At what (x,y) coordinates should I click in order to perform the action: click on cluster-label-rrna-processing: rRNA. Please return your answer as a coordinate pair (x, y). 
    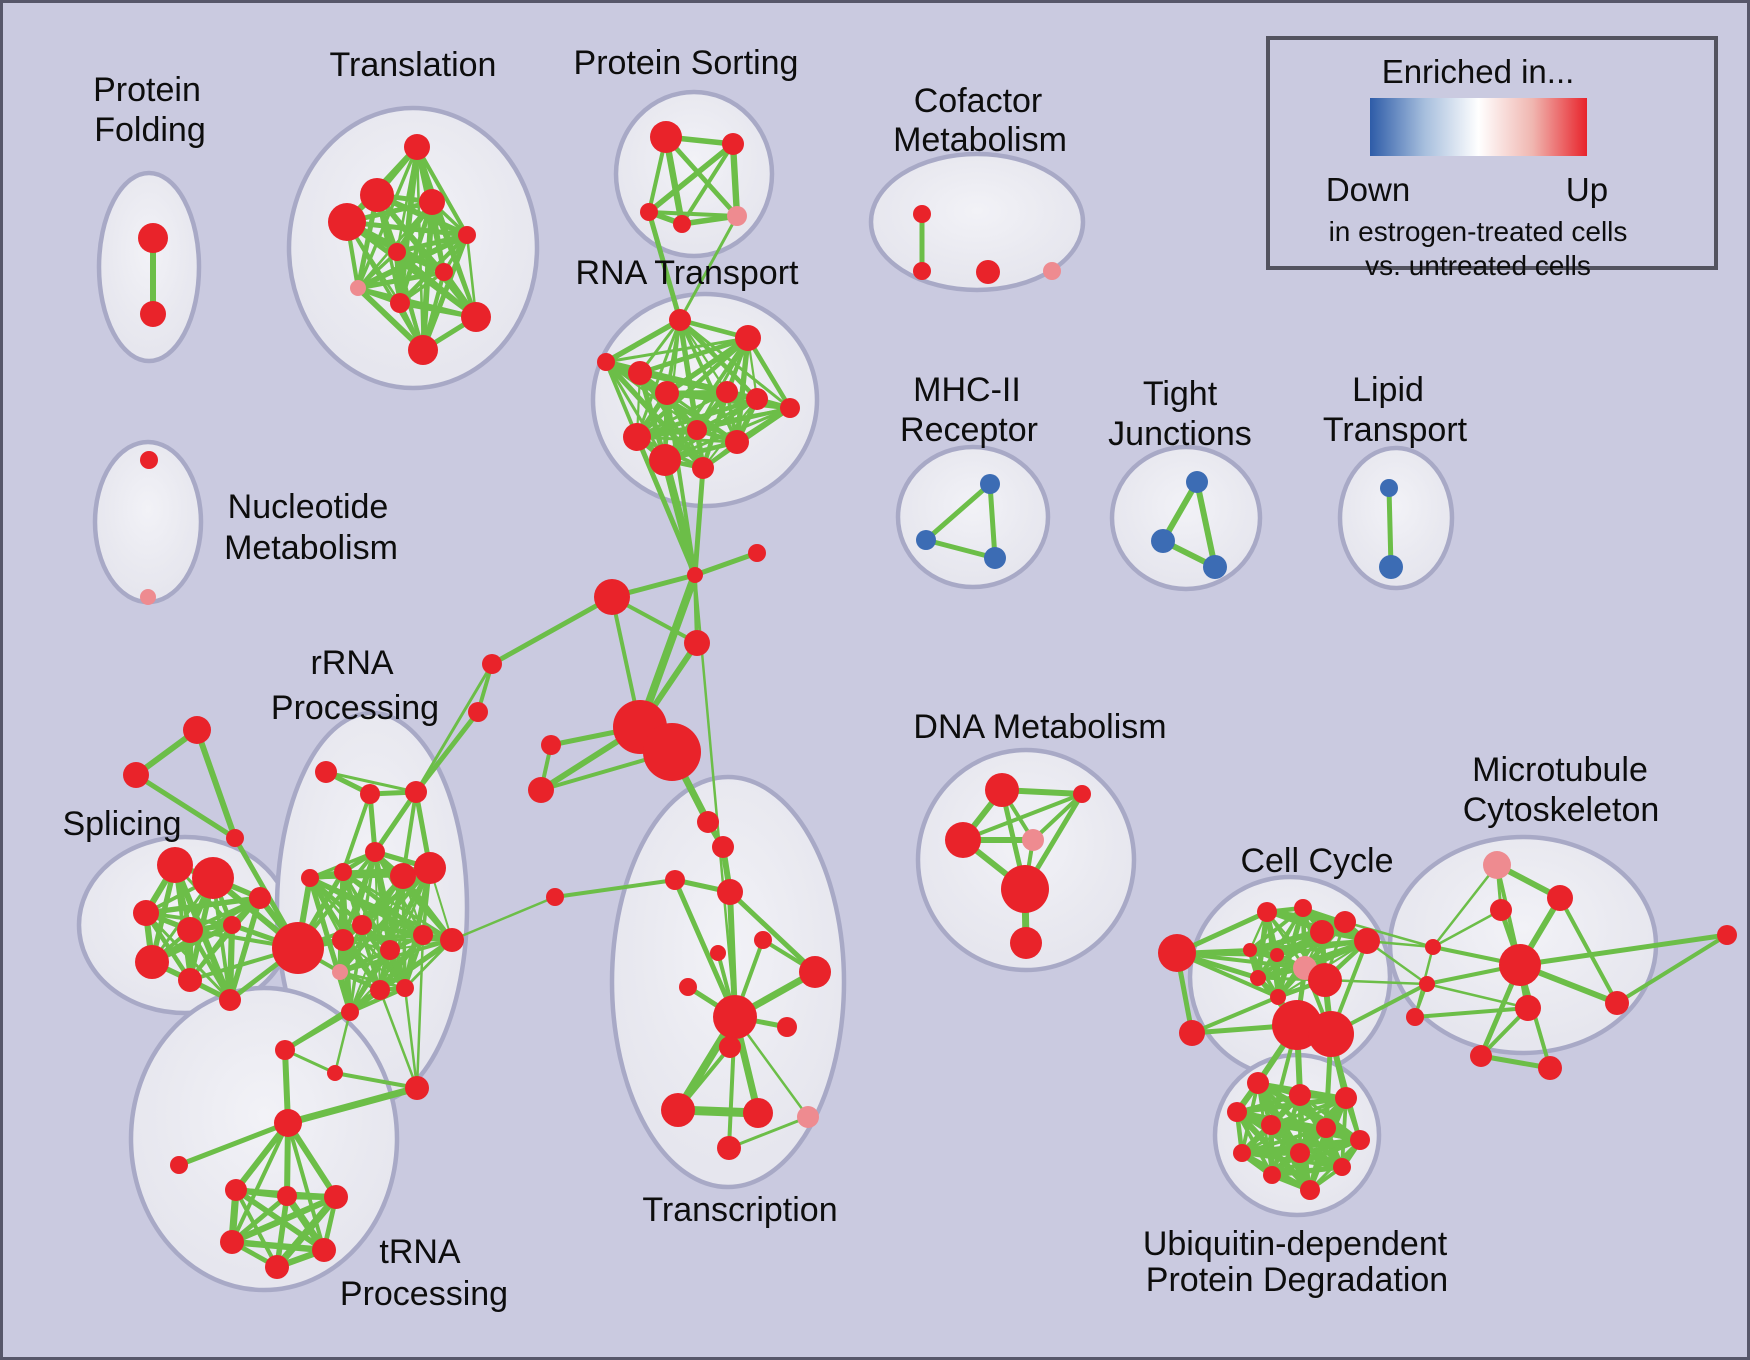
    Looking at the image, I should click on (351, 663).